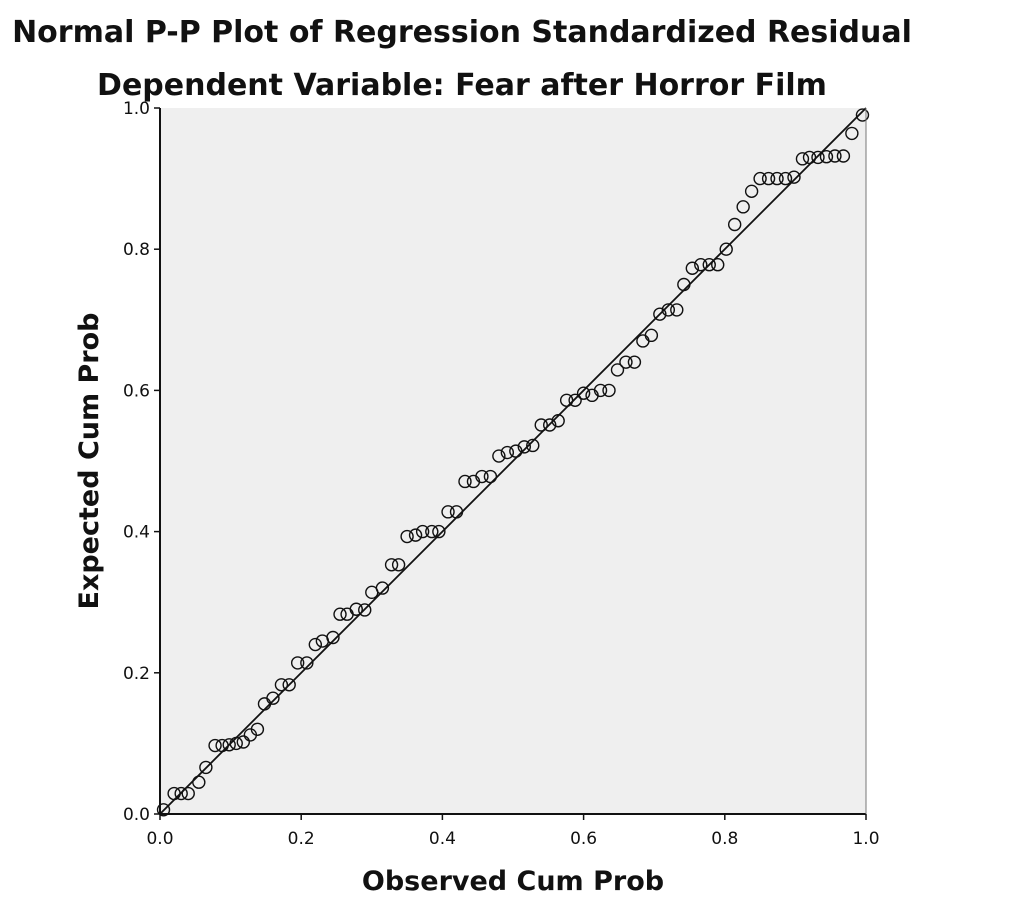  Describe the element at coordinates (724, 839) in the screenshot. I see `x-tick-label: 0.8` at that location.